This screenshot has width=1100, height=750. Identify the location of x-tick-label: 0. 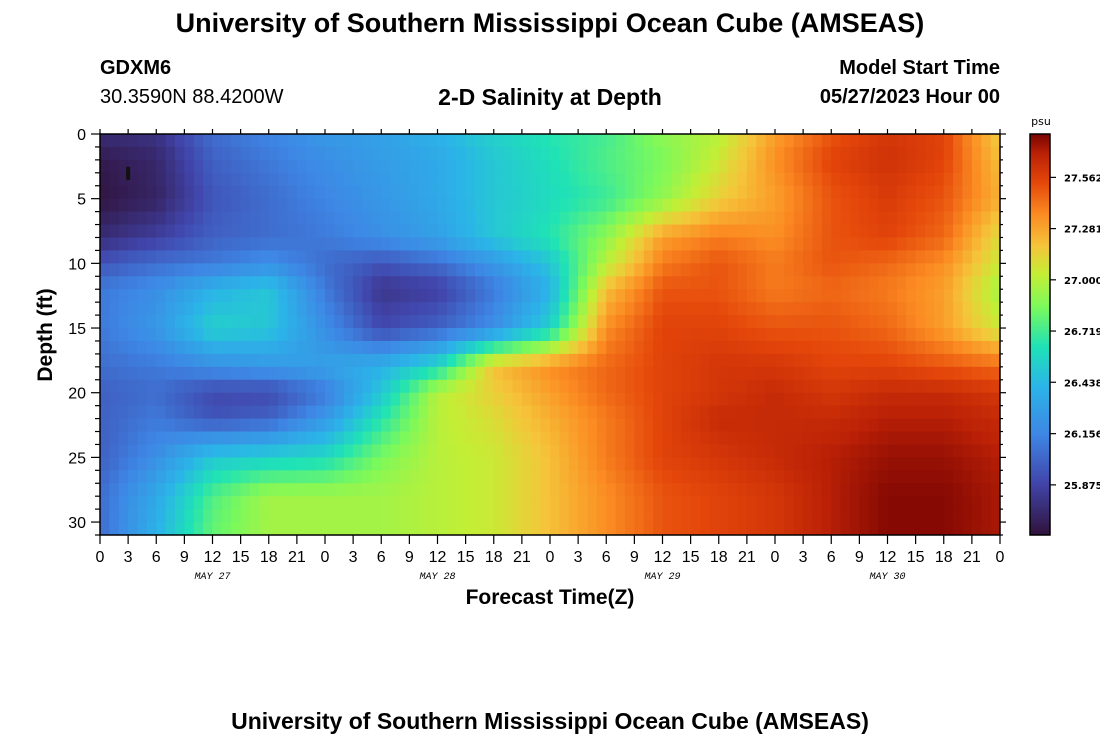
(550, 557).